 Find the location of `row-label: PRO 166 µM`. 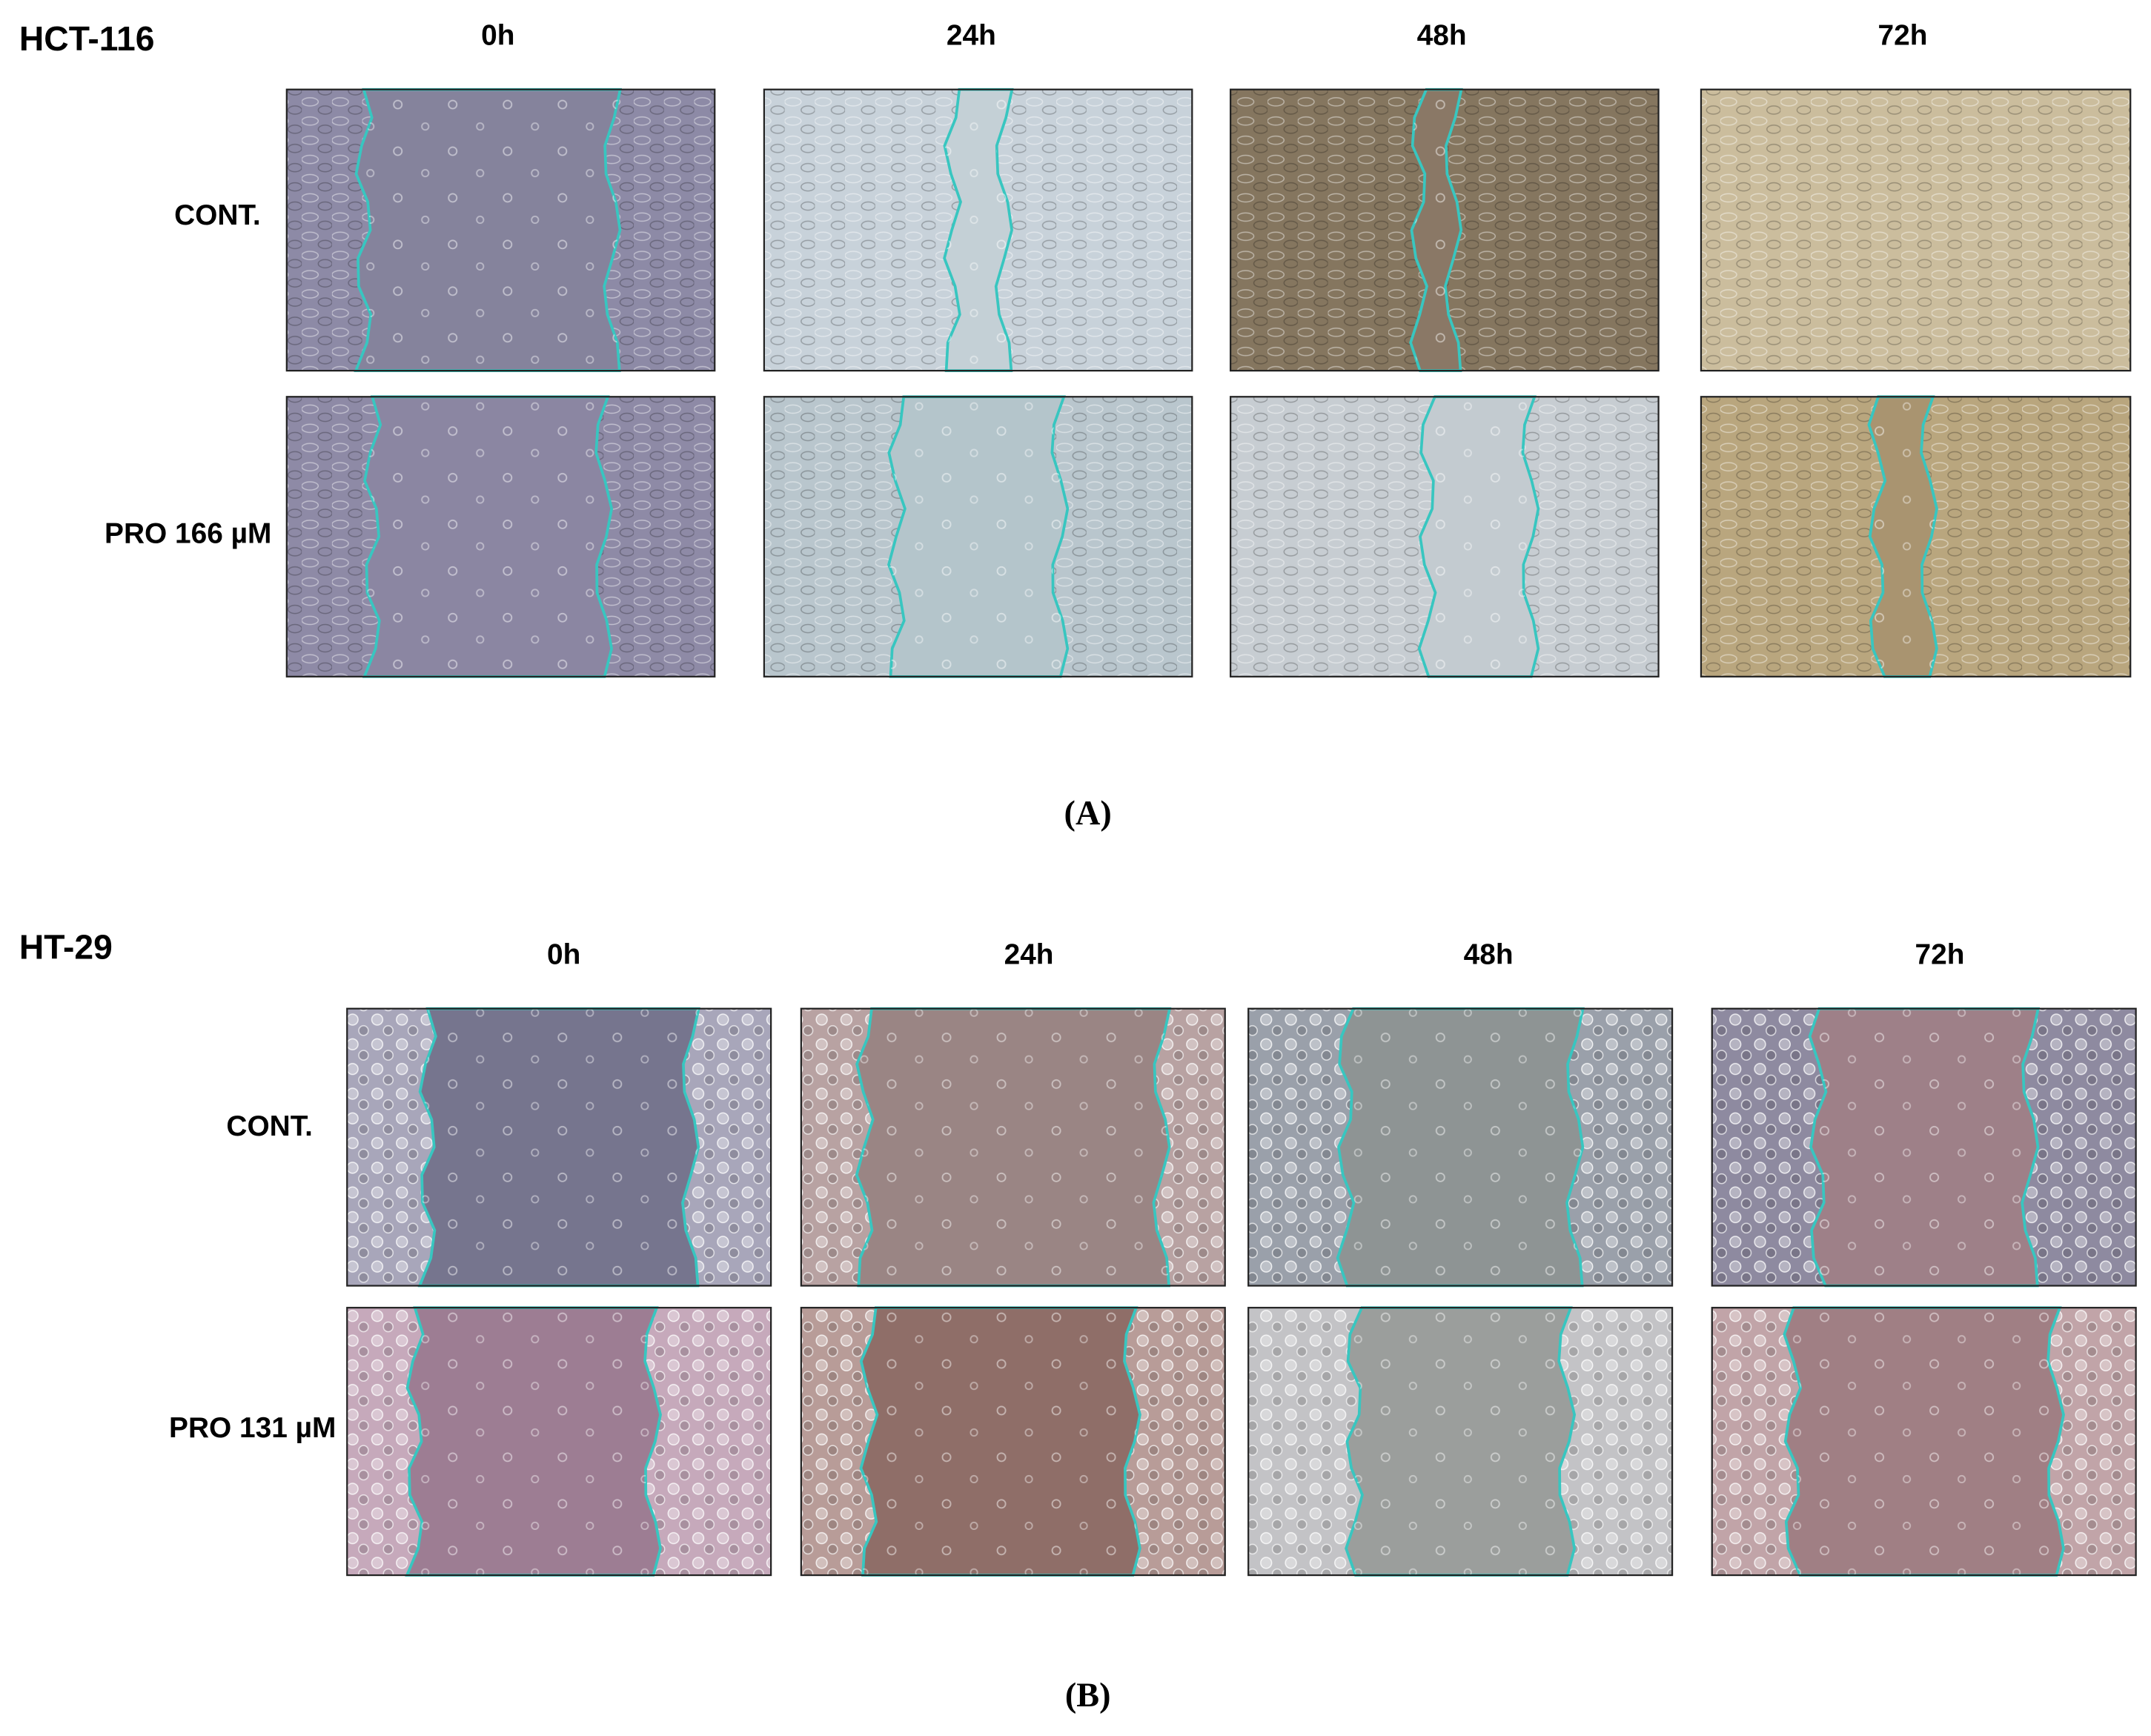

row-label: PRO 166 µM is located at coordinates (188, 533).